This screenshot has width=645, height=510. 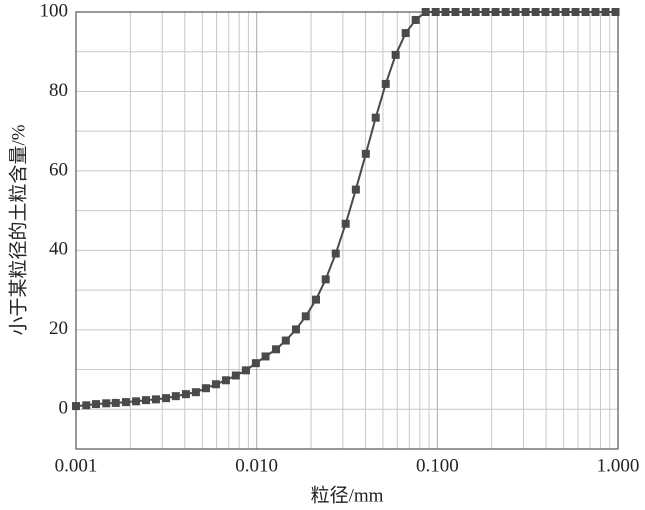 I want to click on y-tick-label: 20, so click(x=58, y=328).